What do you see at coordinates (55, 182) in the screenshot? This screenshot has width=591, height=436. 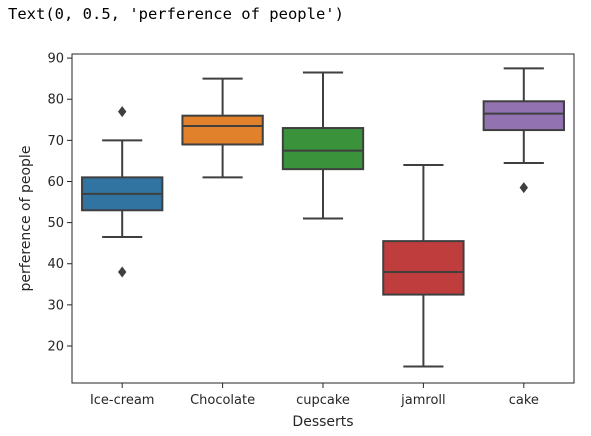 I see `y-tick-label: 60` at bounding box center [55, 182].